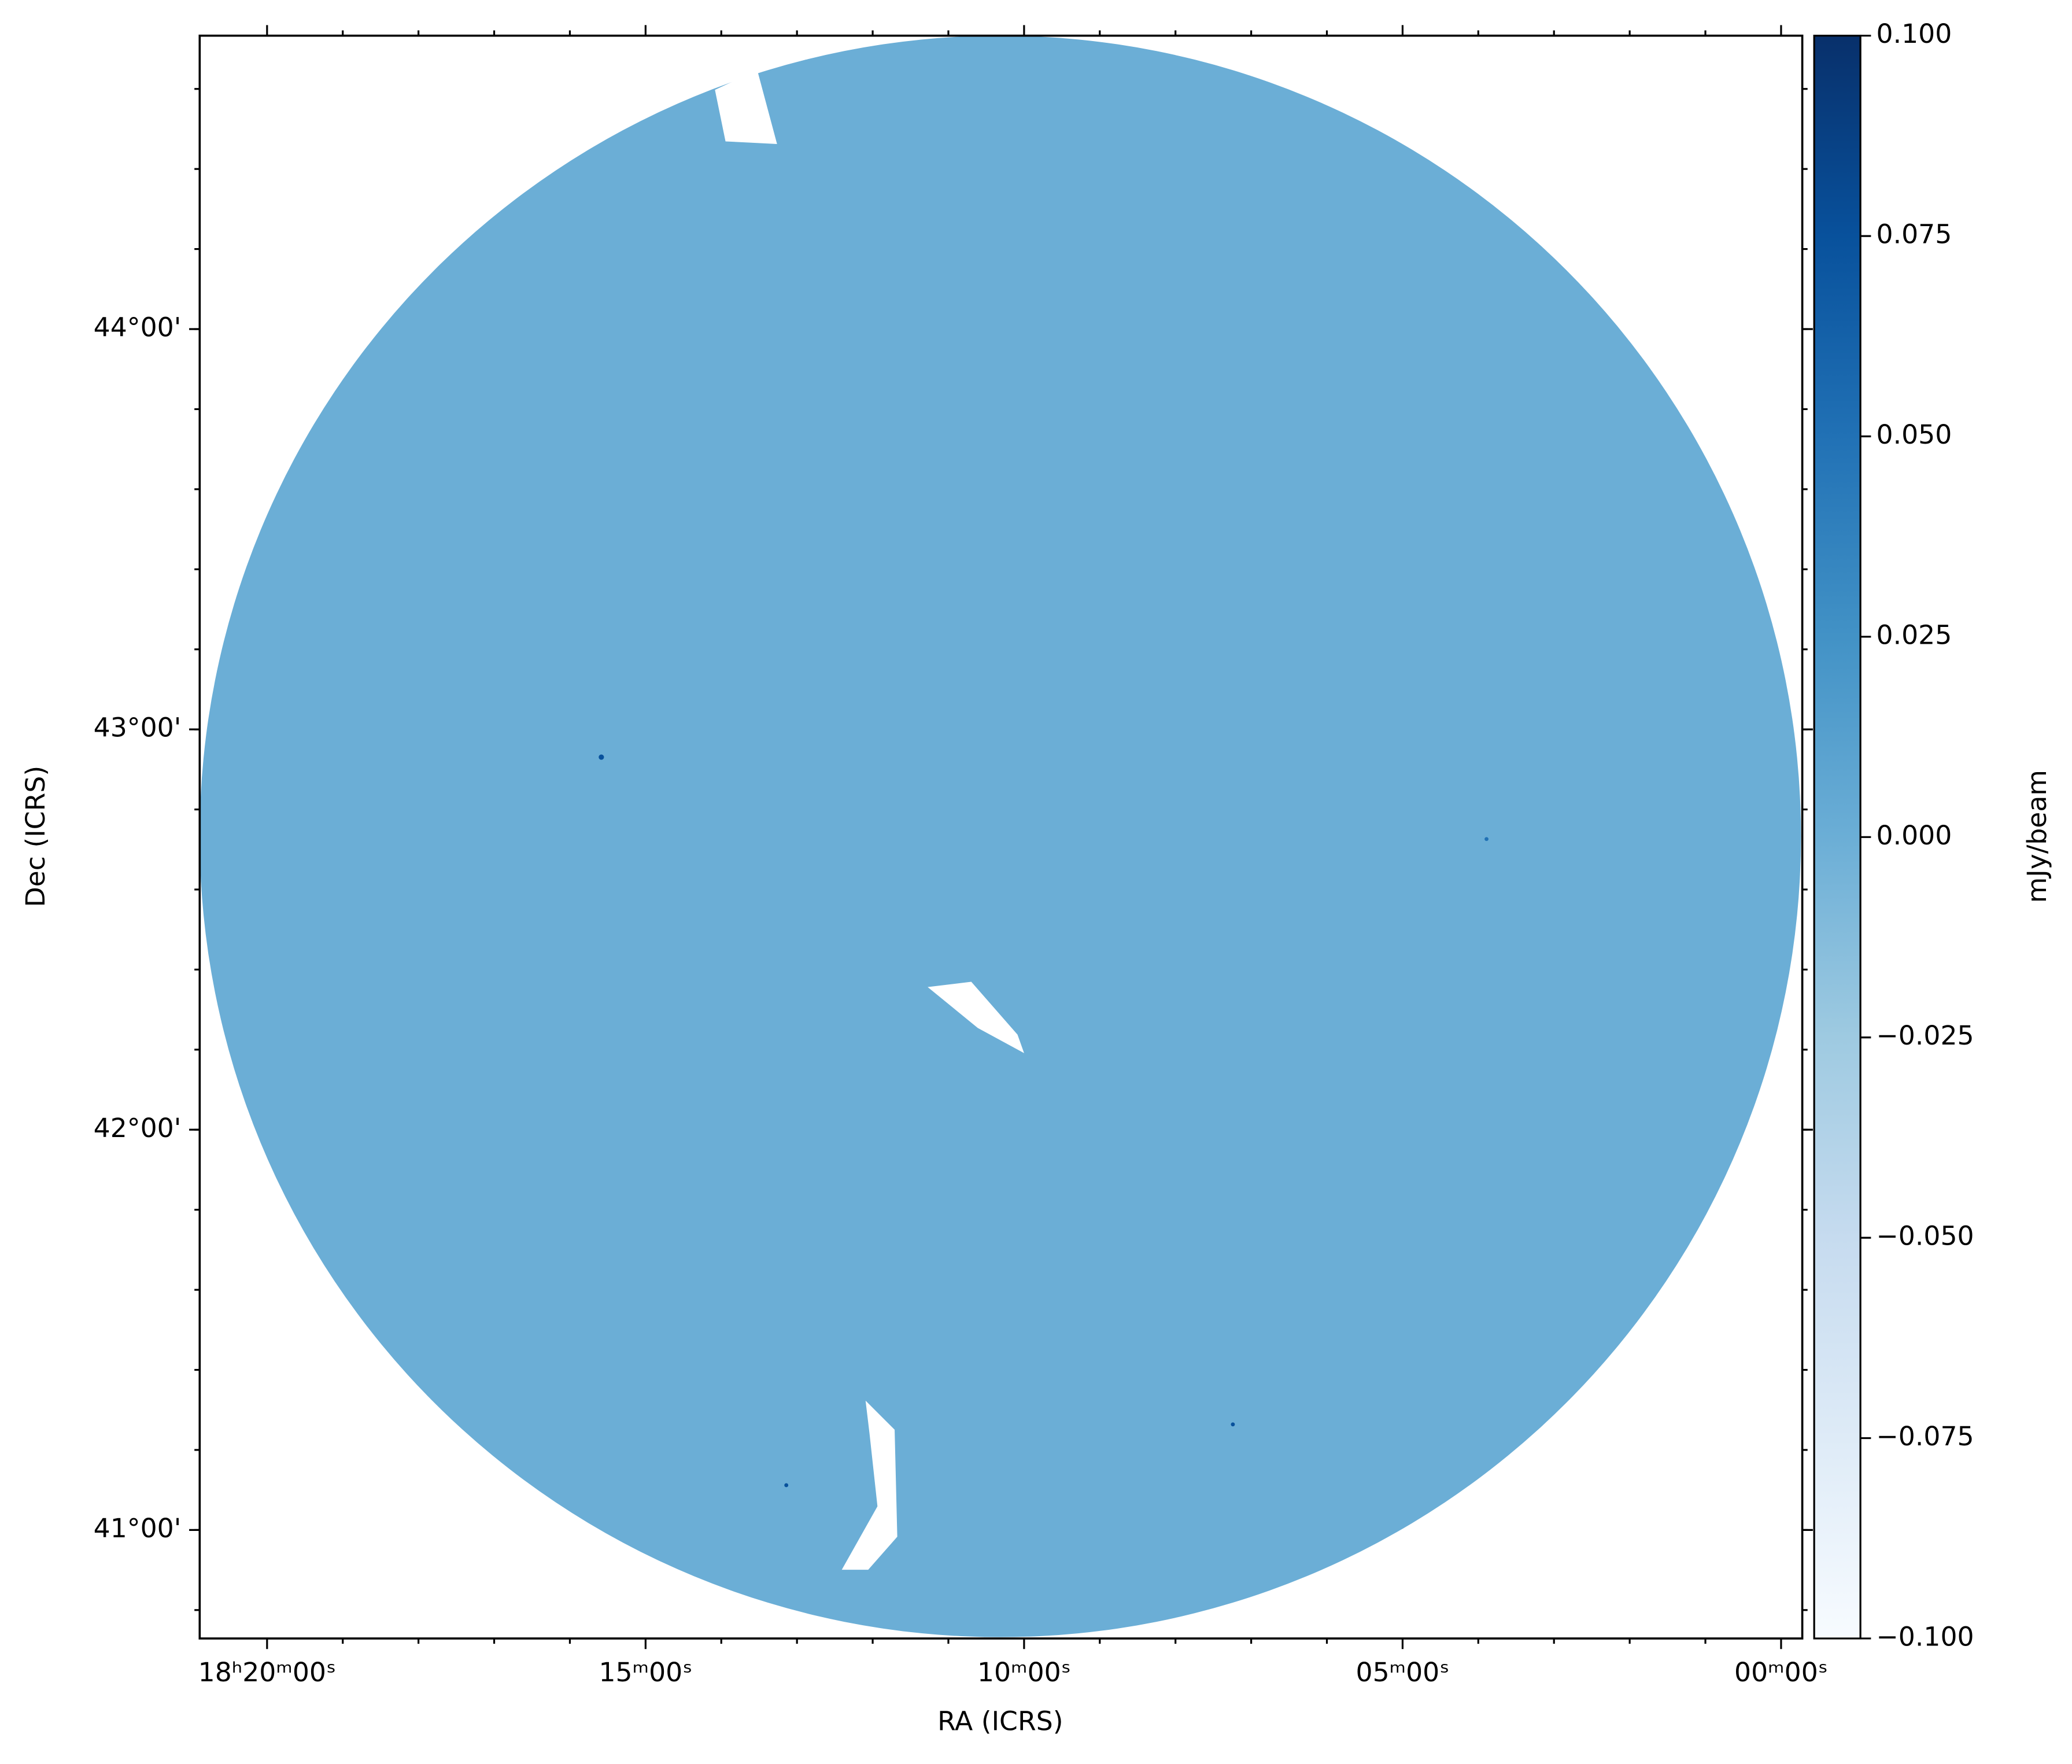 This screenshot has height=1764, width=2072. What do you see at coordinates (2037, 836) in the screenshot?
I see `colorbar-label: mJy/beam` at bounding box center [2037, 836].